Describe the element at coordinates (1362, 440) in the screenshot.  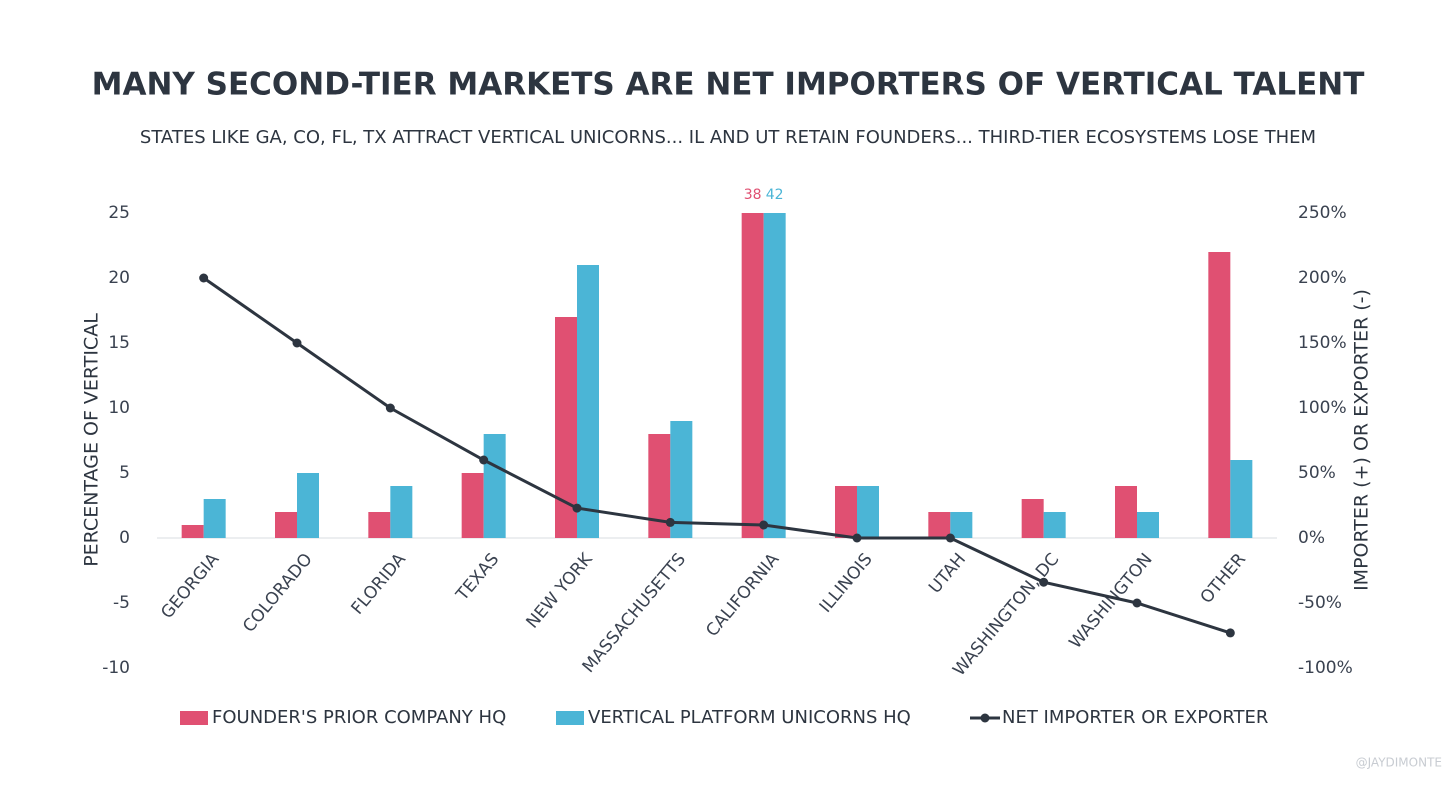
I see `y2-axis-label: IMPORTER (+) OR EXPORTER (-)` at that location.